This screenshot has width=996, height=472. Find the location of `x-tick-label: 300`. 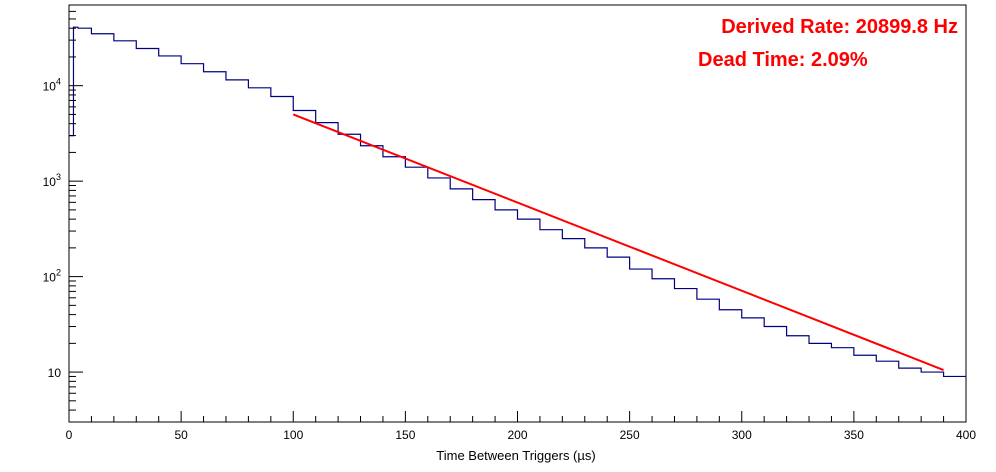

x-tick-label: 300 is located at coordinates (742, 435).